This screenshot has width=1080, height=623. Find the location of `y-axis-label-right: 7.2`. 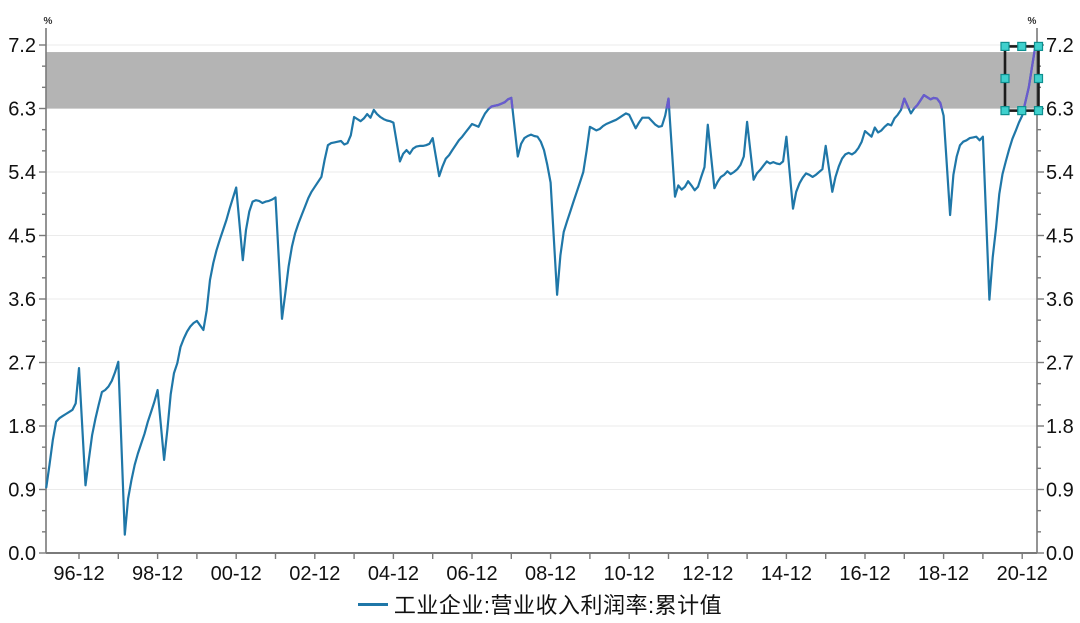

y-axis-label-right: 7.2 is located at coordinates (1060, 46).